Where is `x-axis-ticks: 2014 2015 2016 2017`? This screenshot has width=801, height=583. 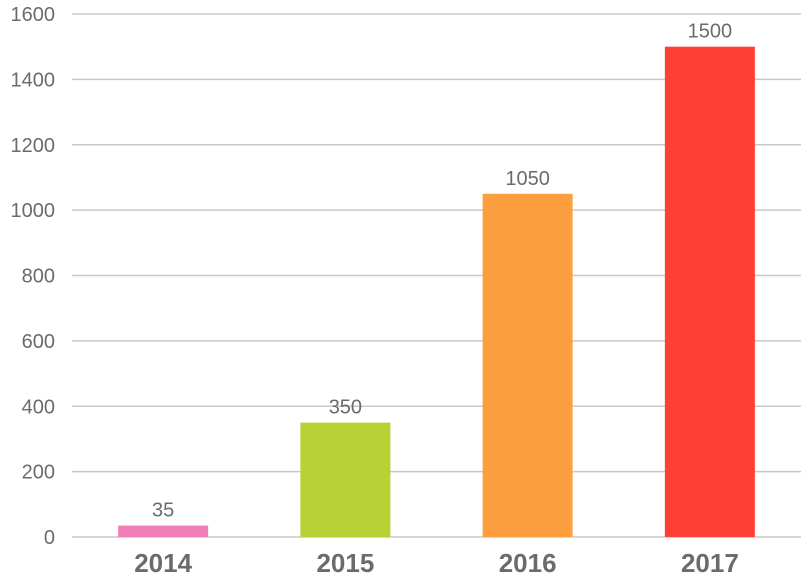 x-axis-ticks: 2014 2015 2016 2017 is located at coordinates (436, 563).